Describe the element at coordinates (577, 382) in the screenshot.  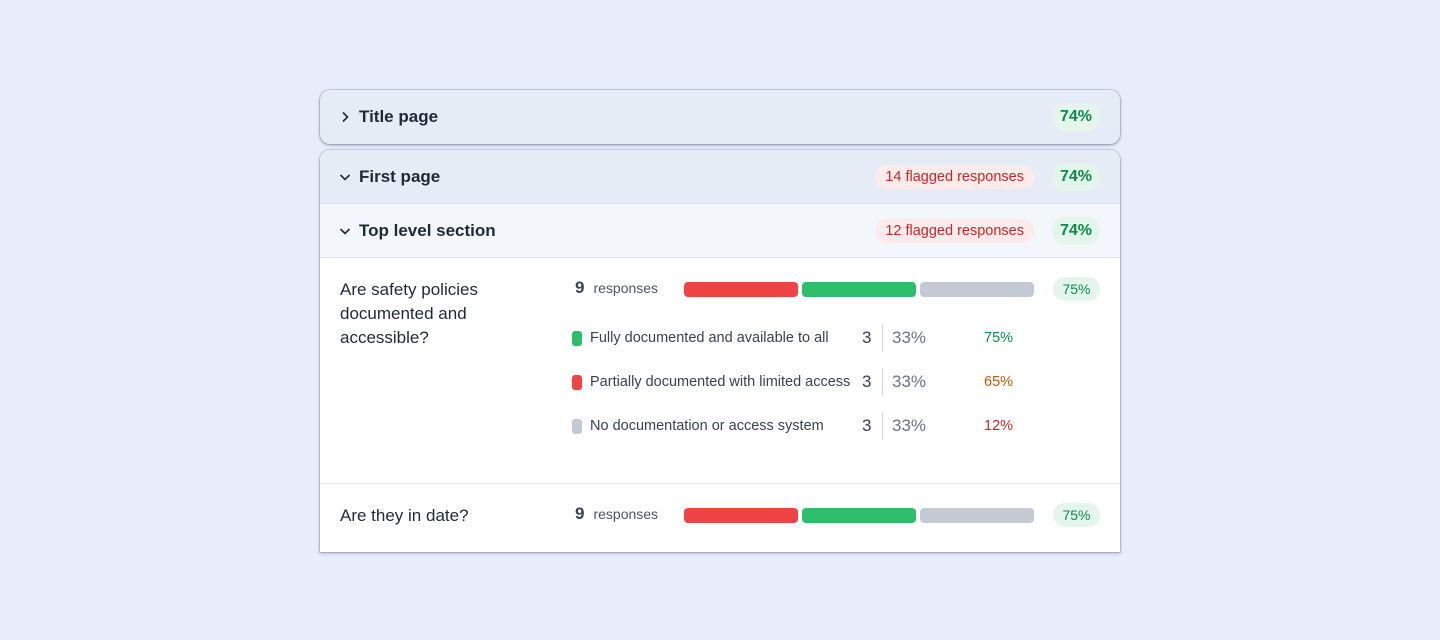
I see `swatch-red` at that location.